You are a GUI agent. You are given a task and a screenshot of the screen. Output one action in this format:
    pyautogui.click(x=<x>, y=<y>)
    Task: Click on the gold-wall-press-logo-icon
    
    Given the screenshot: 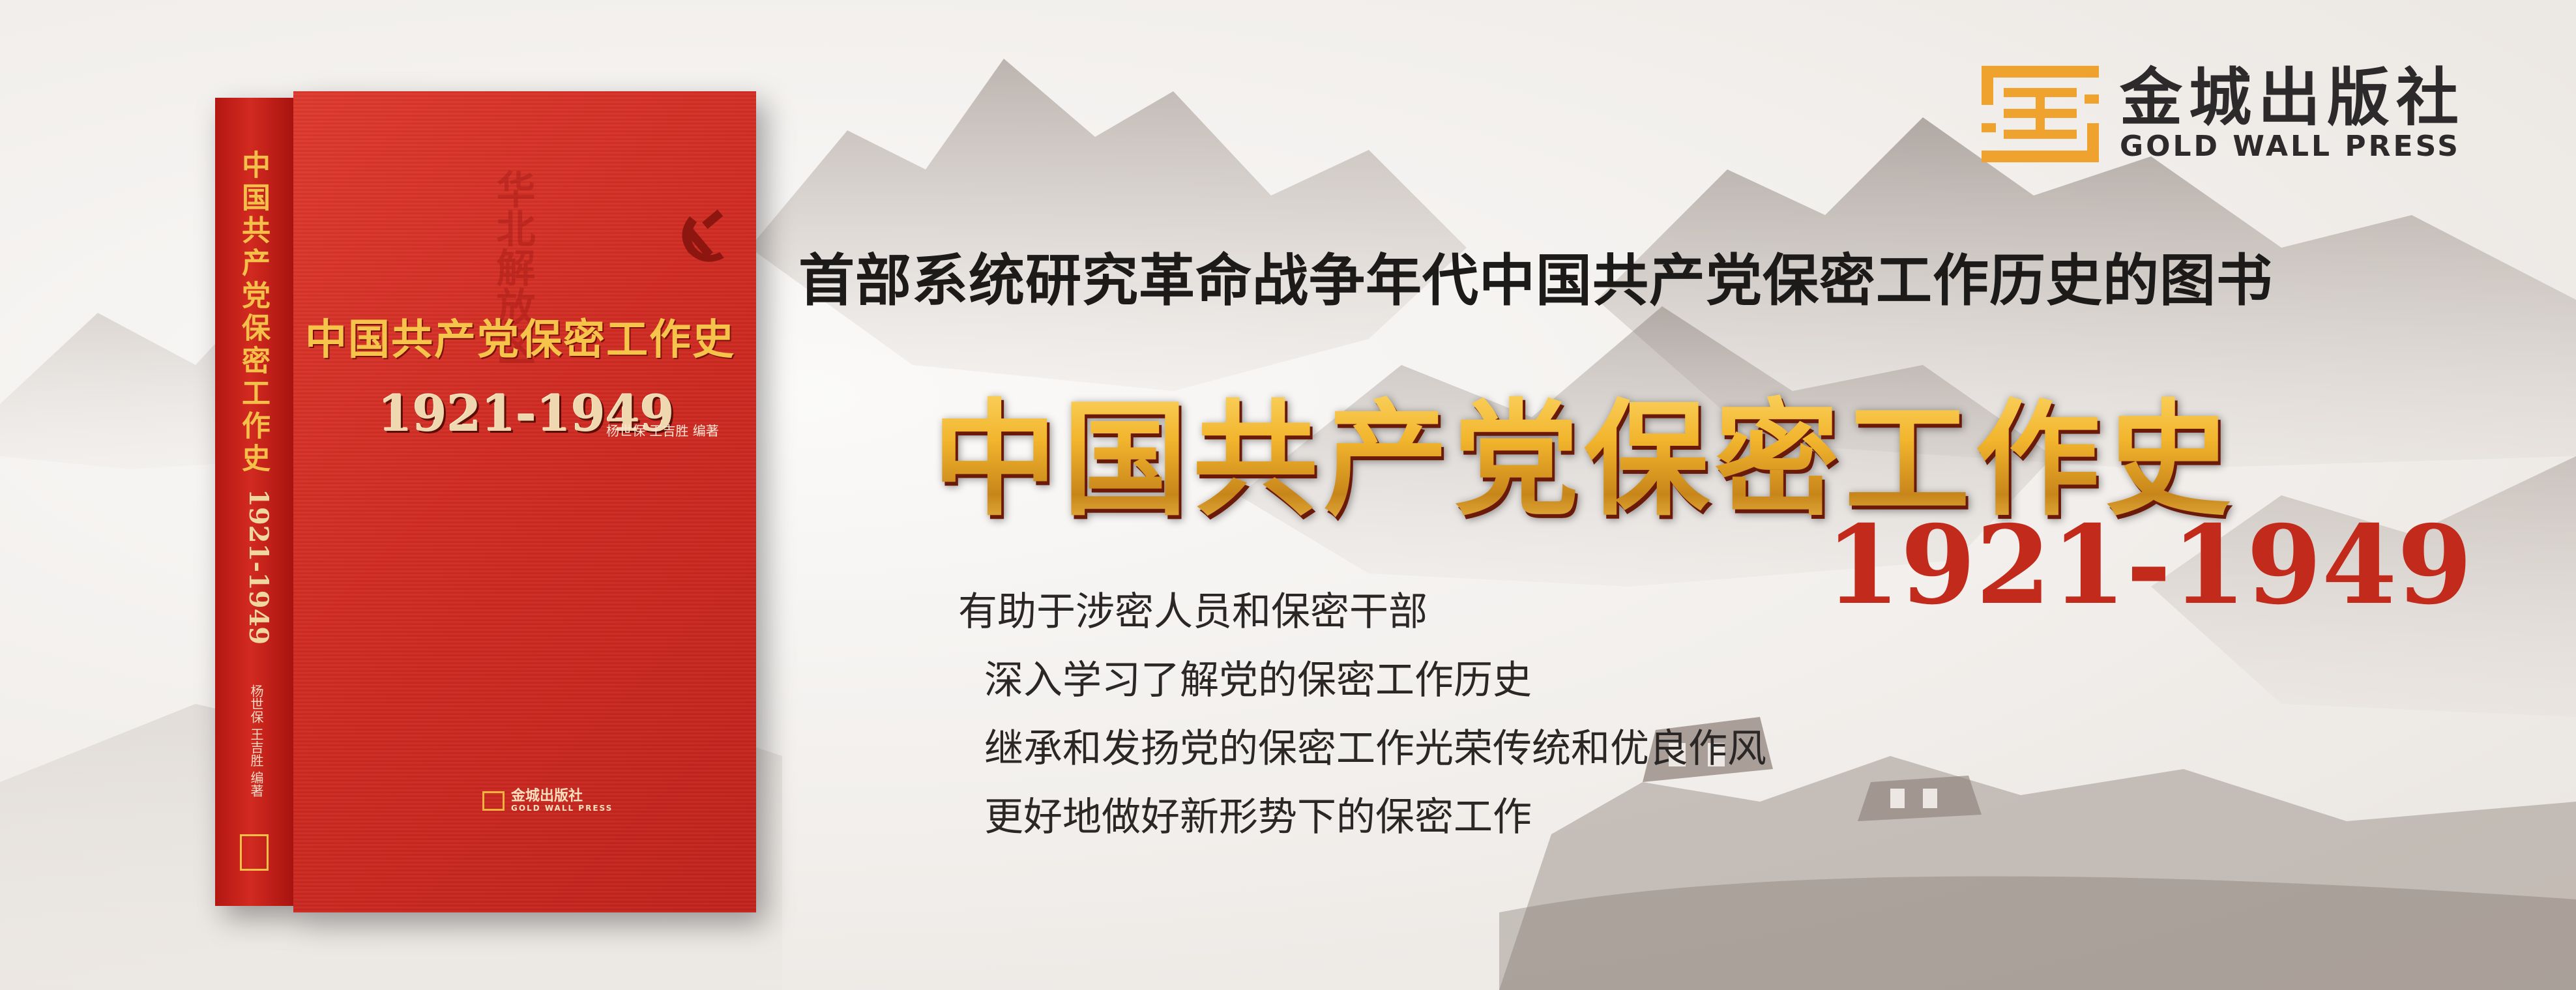 What is the action you would take?
    pyautogui.click(x=2040, y=113)
    